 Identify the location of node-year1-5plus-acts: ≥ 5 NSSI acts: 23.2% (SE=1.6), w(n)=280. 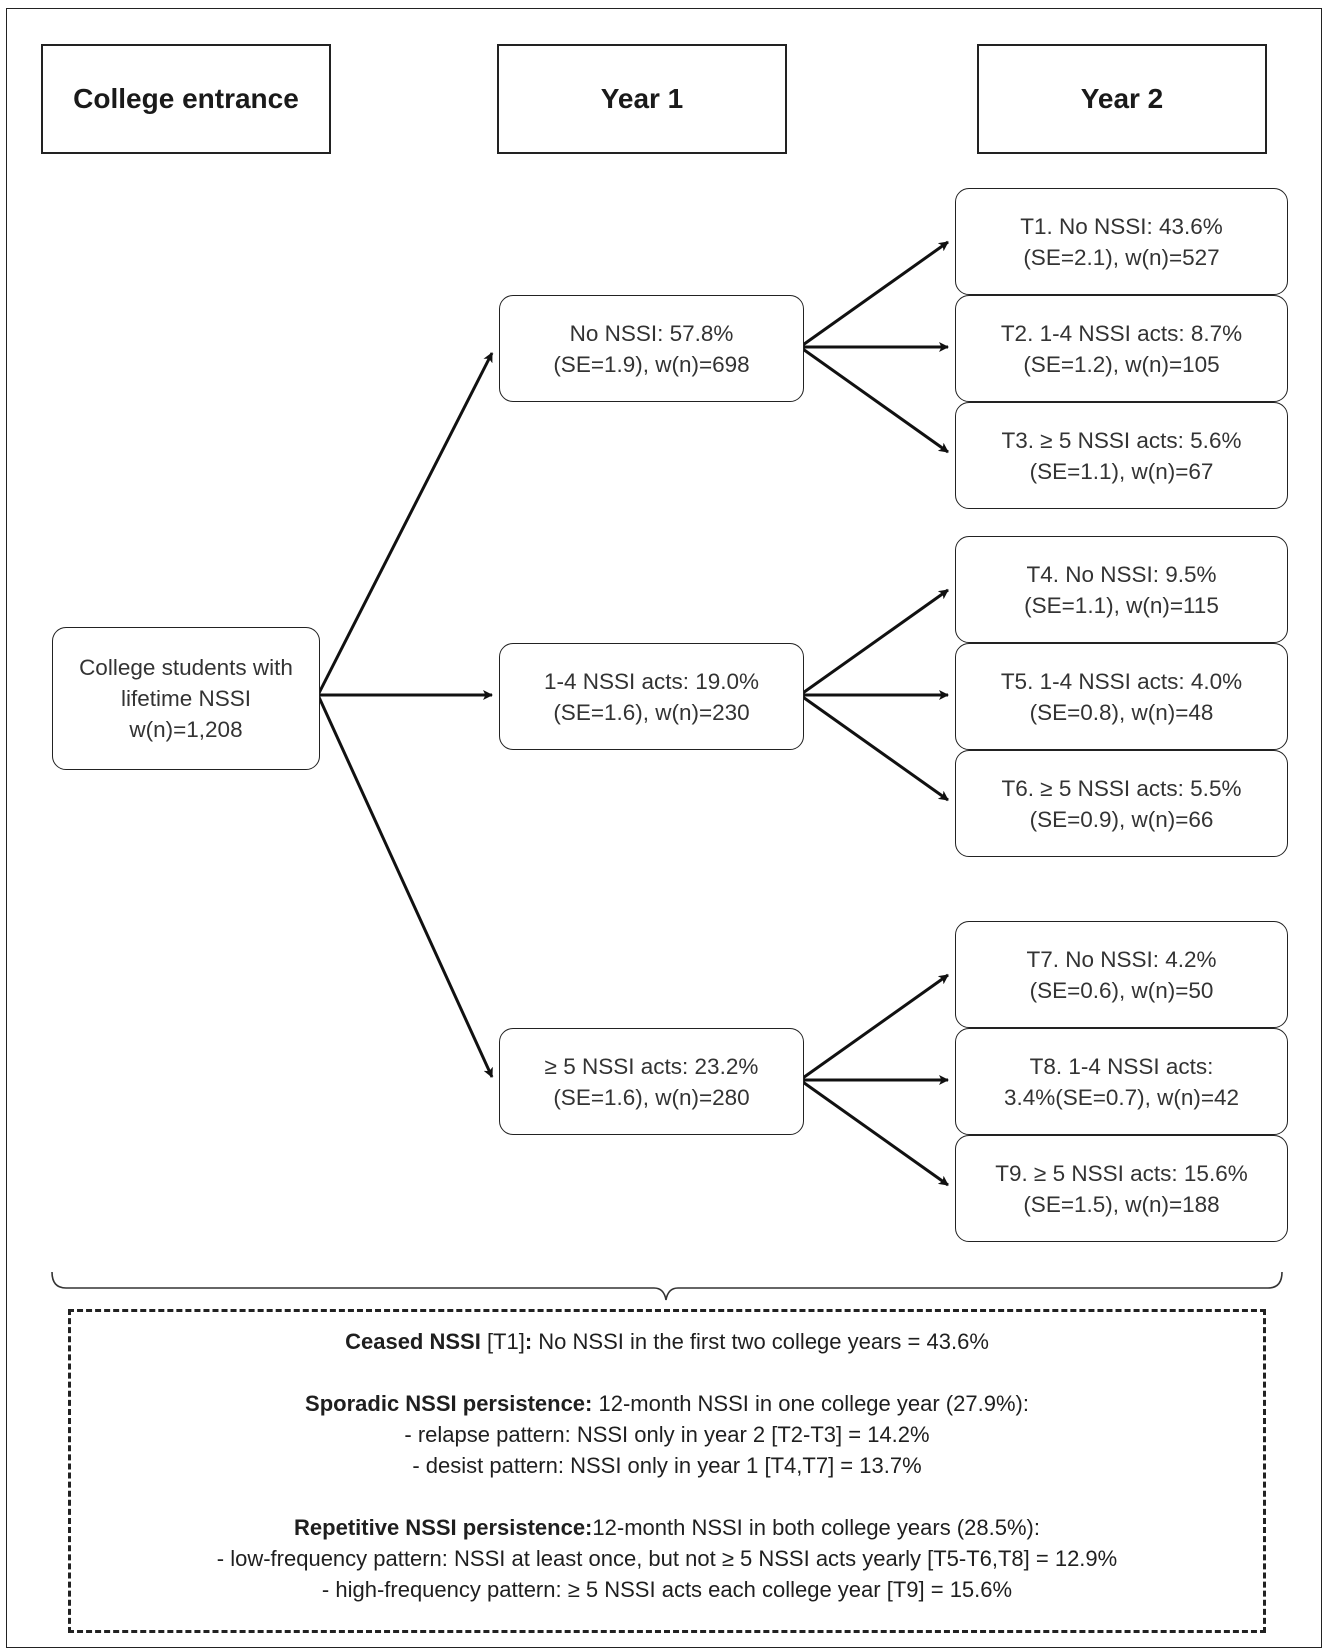
(651, 1081).